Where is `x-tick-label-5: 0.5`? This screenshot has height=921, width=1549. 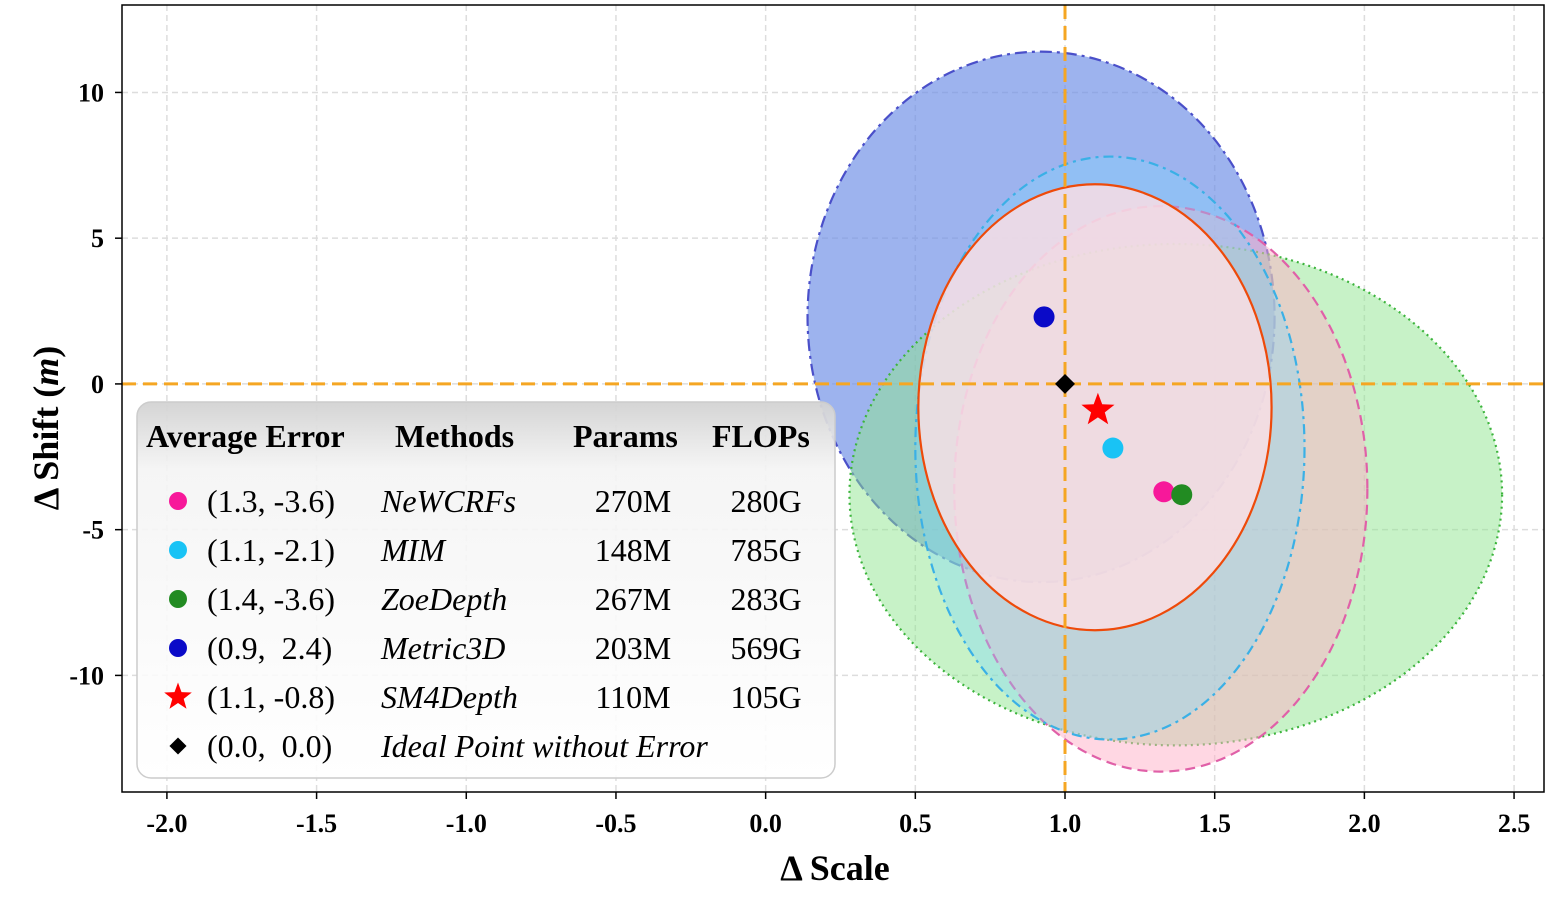
x-tick-label-5: 0.5 is located at coordinates (915, 823).